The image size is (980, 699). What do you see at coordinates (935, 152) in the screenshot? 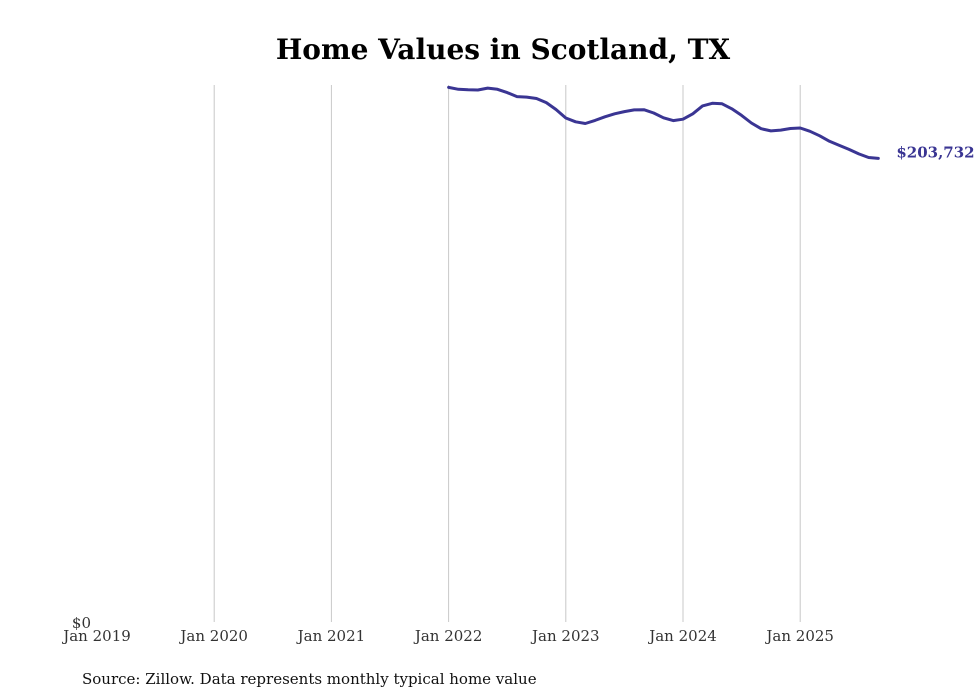
I see `end-value-label: $203,732` at bounding box center [935, 152].